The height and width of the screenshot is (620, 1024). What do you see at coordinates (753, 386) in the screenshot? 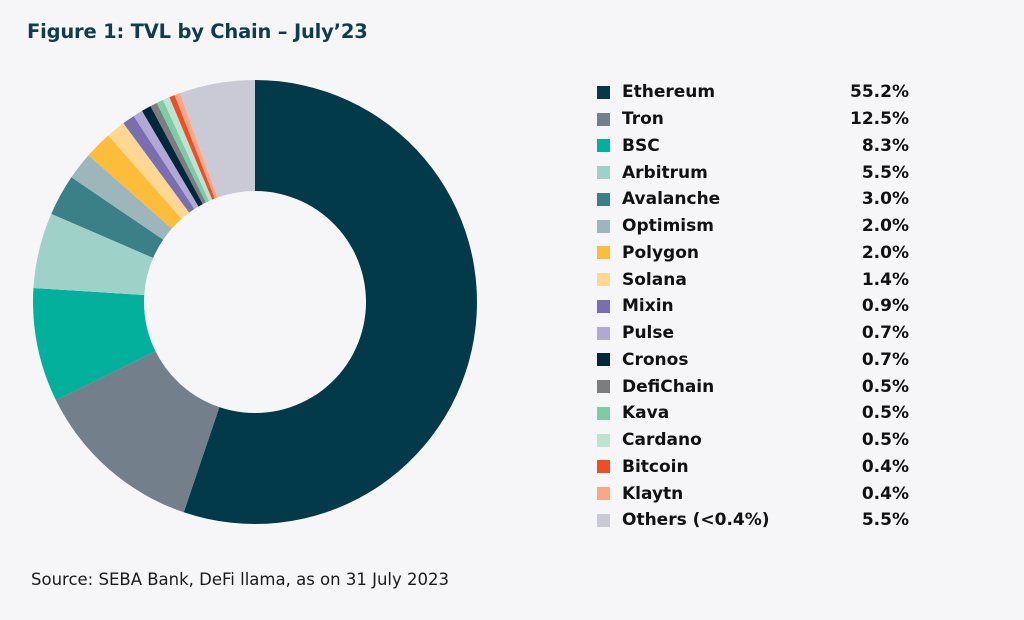
I see `legend-item: DefiChain 0.5%` at bounding box center [753, 386].